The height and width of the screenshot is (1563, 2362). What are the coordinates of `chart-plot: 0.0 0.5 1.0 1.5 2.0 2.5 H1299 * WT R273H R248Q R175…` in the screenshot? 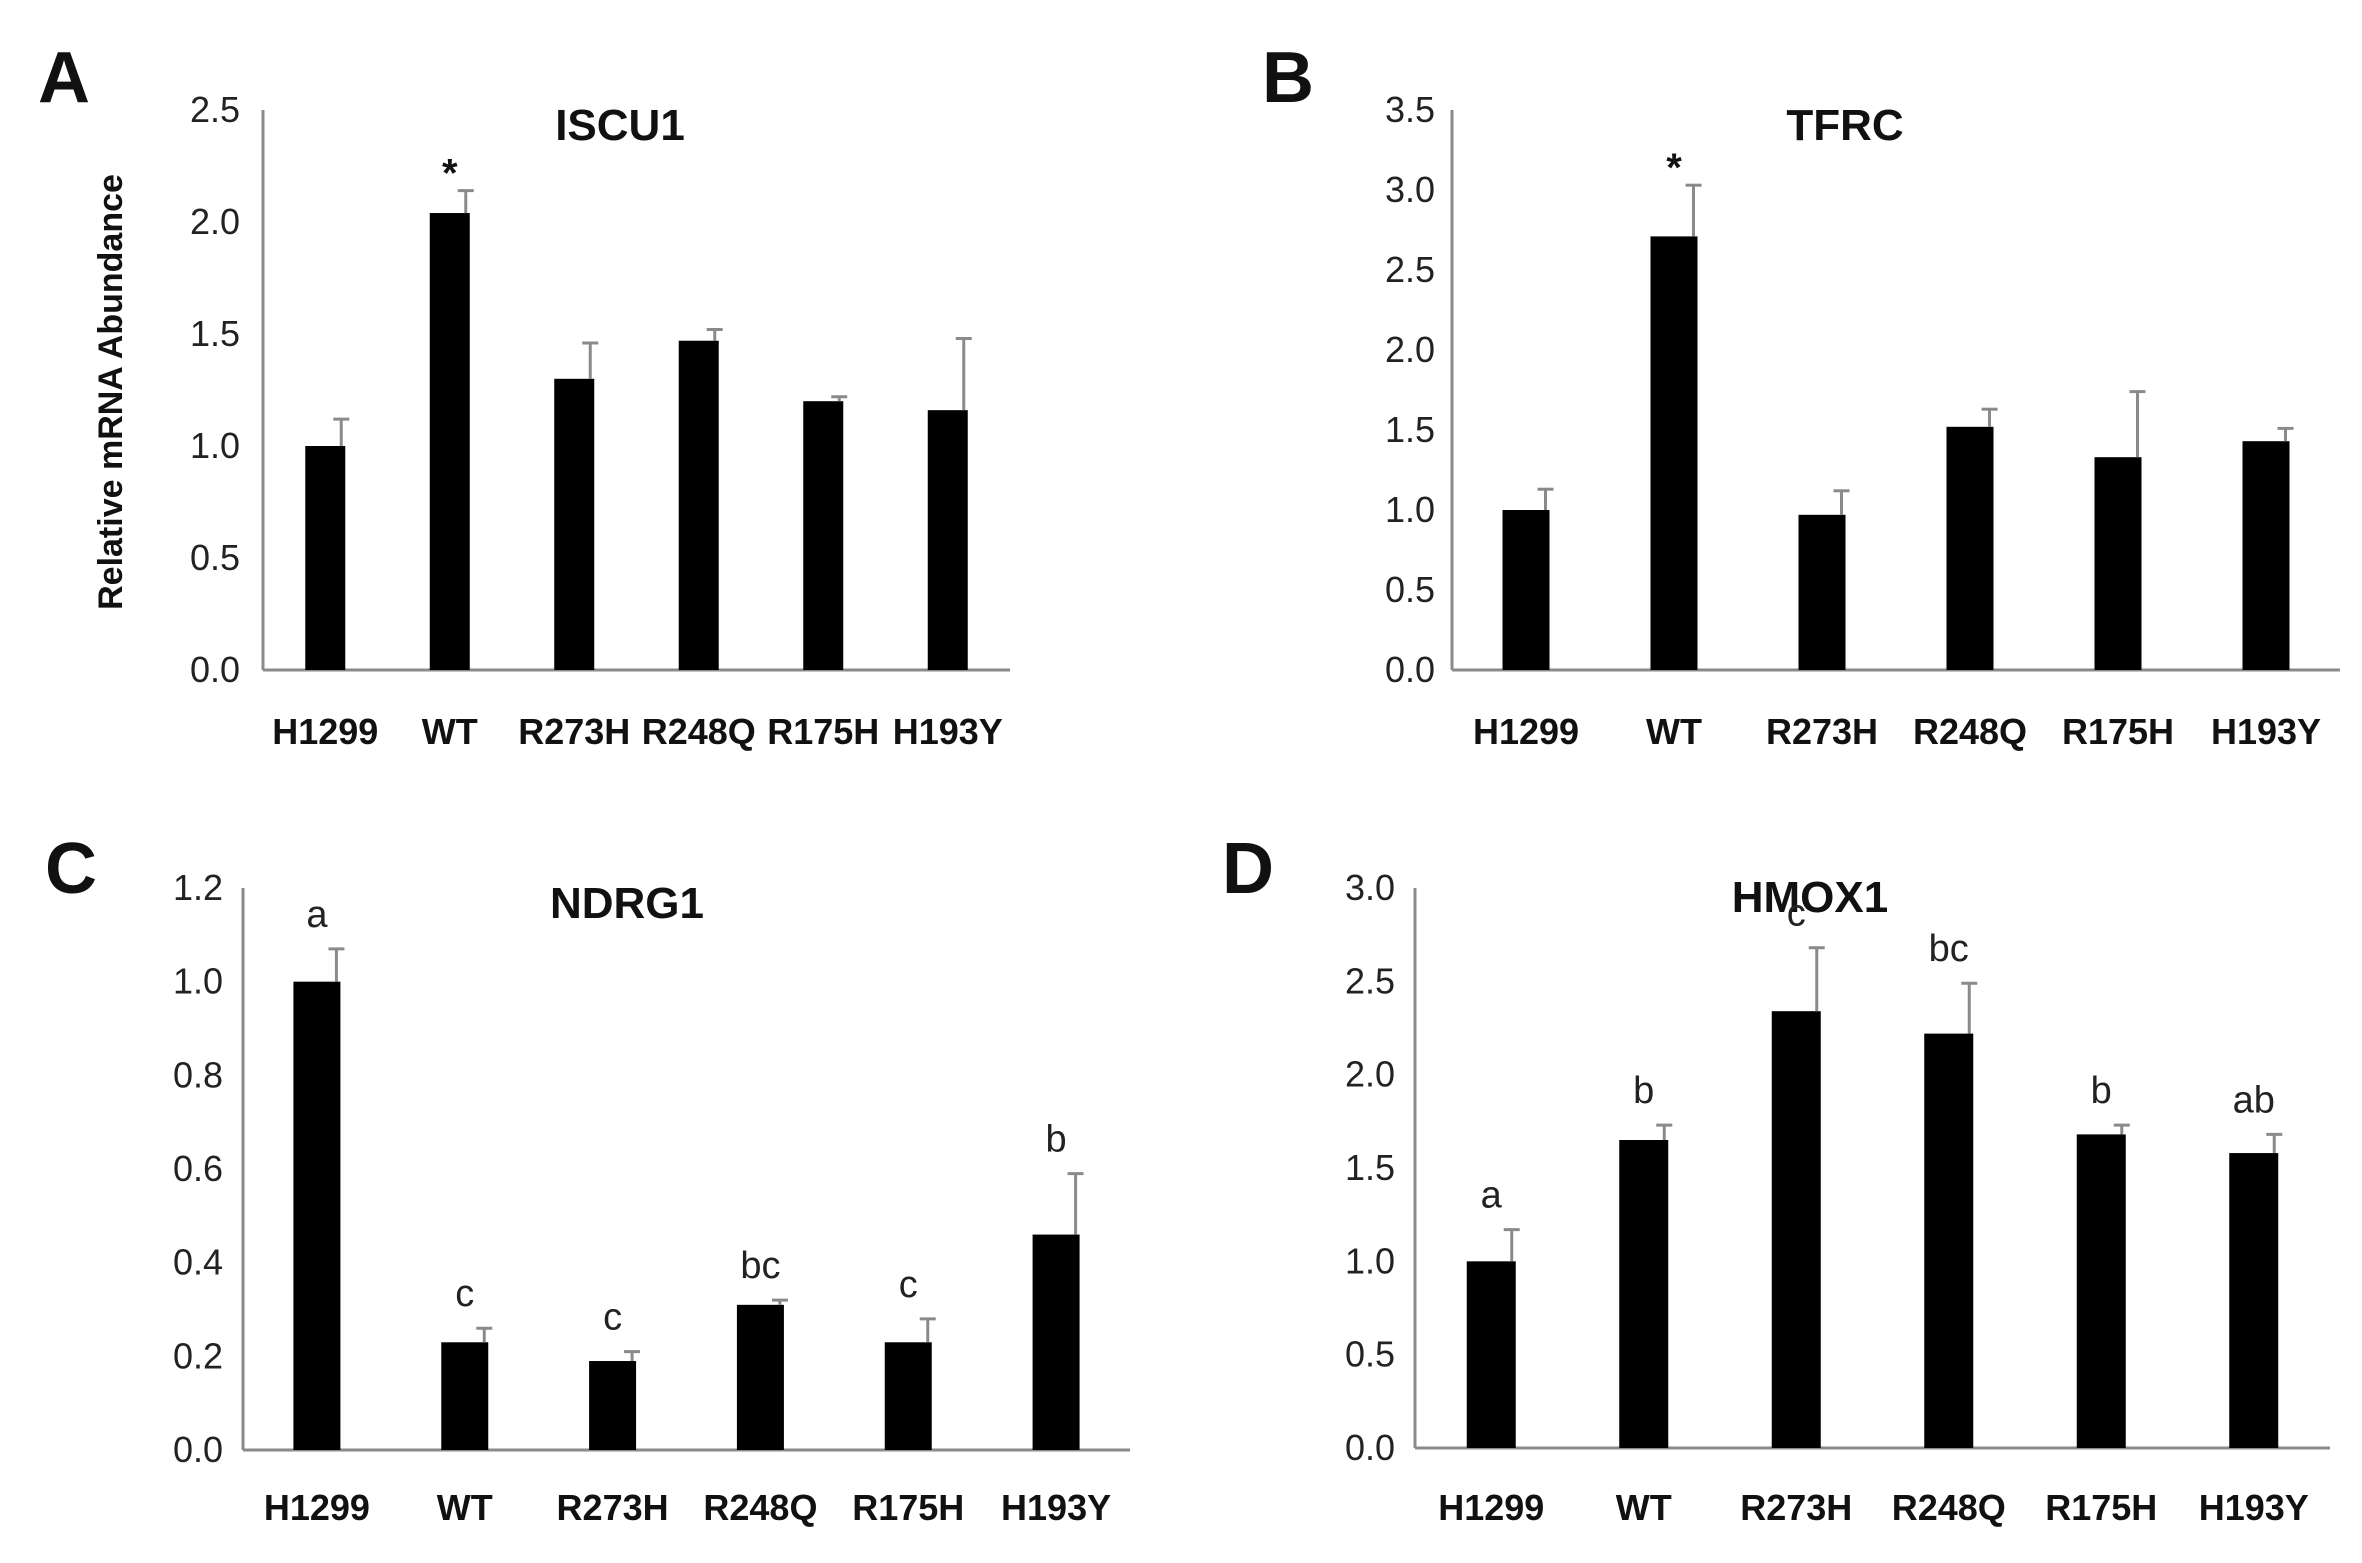 It's located at (600, 420).